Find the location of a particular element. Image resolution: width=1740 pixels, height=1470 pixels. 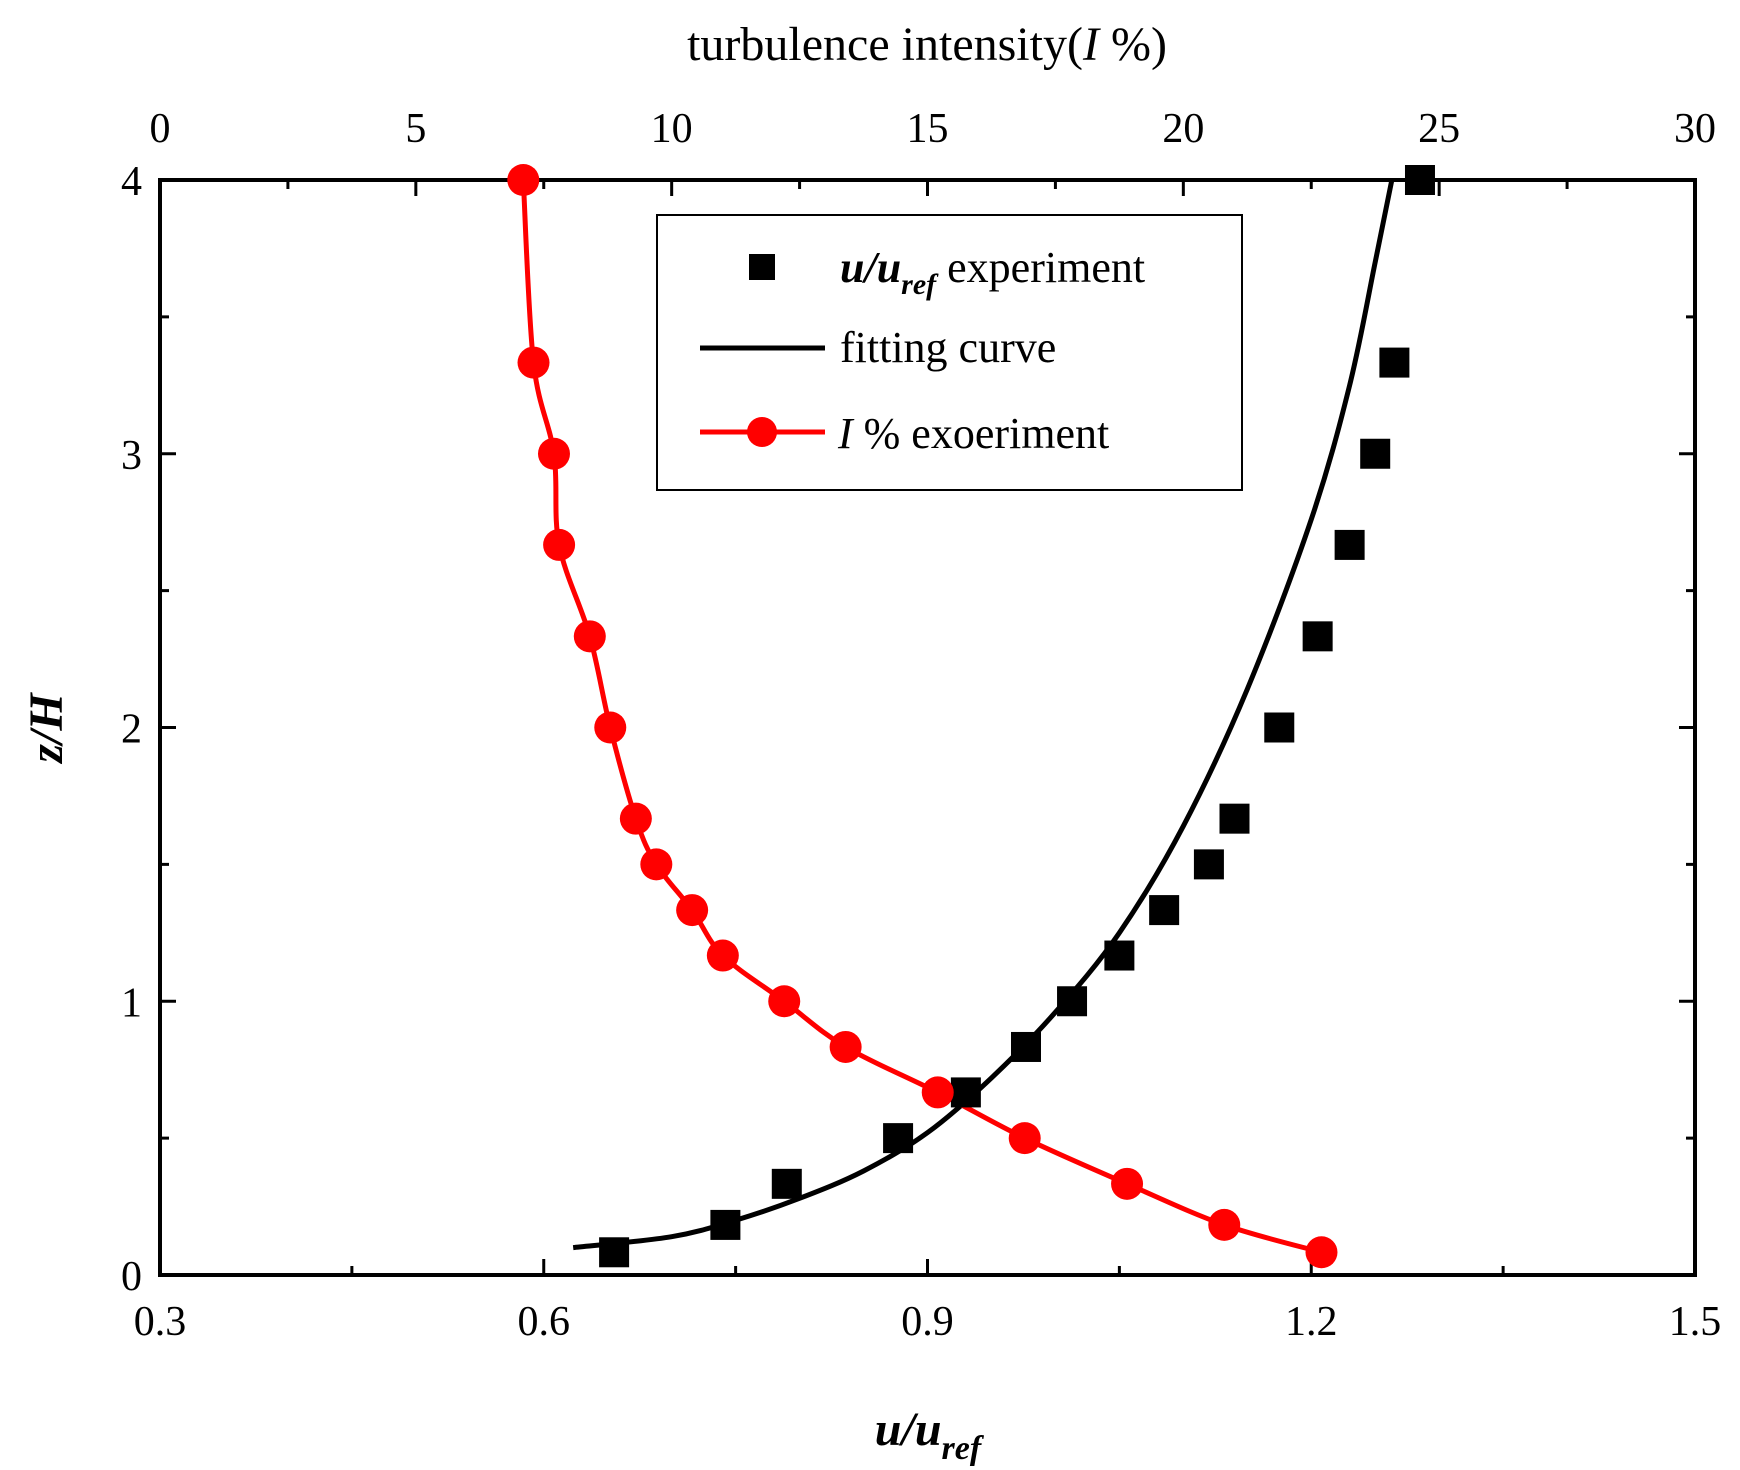

top-tick-label: 5 is located at coordinates (415, 129).